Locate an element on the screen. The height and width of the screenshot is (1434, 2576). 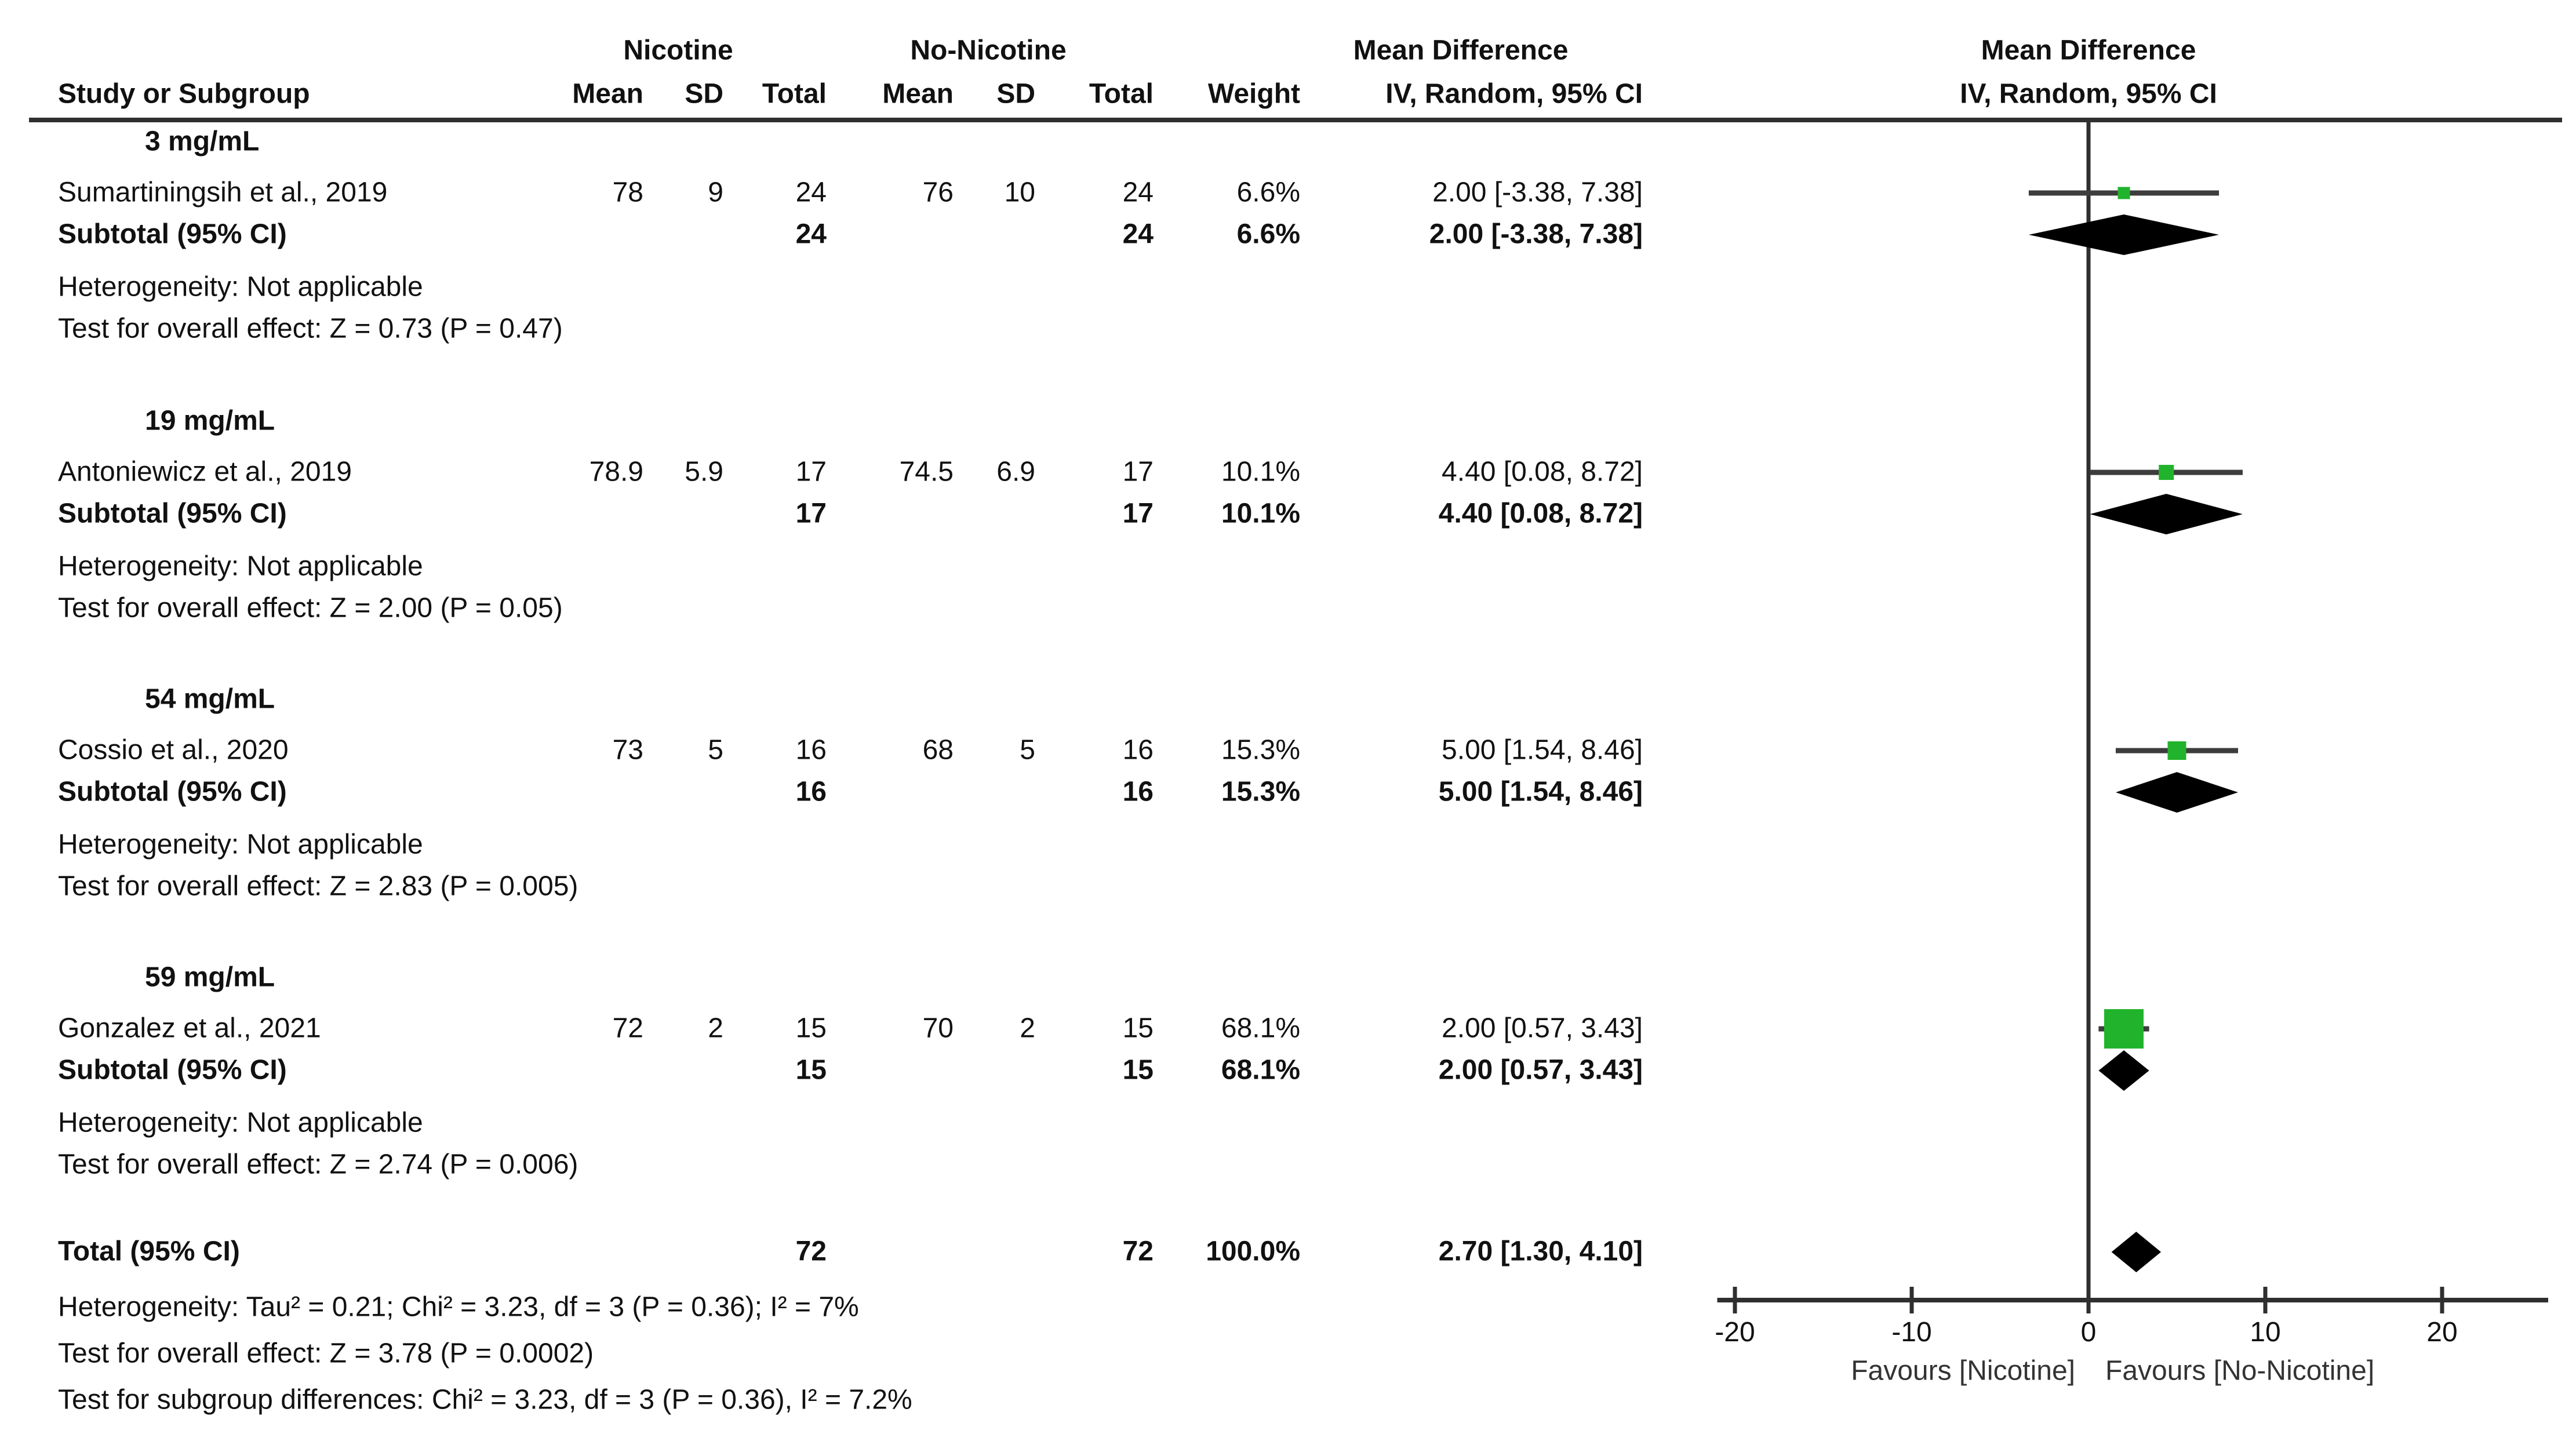
study-no-nicotine-sd: 10 is located at coordinates (1019, 192).